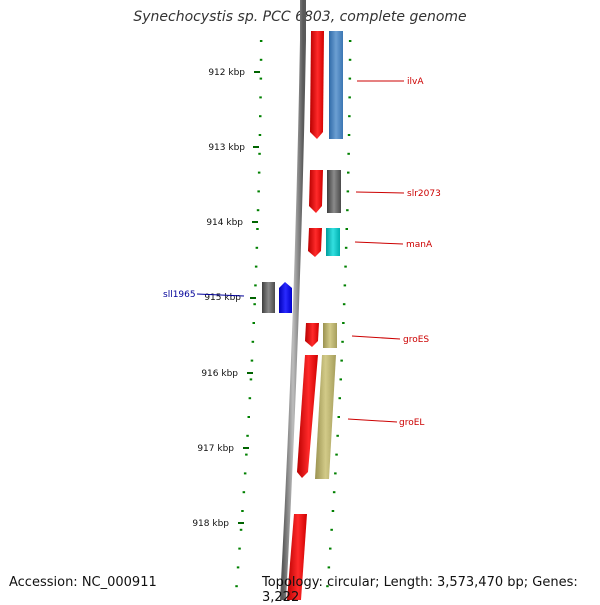 The width and height of the screenshot is (600, 605). I want to click on cds-groES, so click(312, 335).